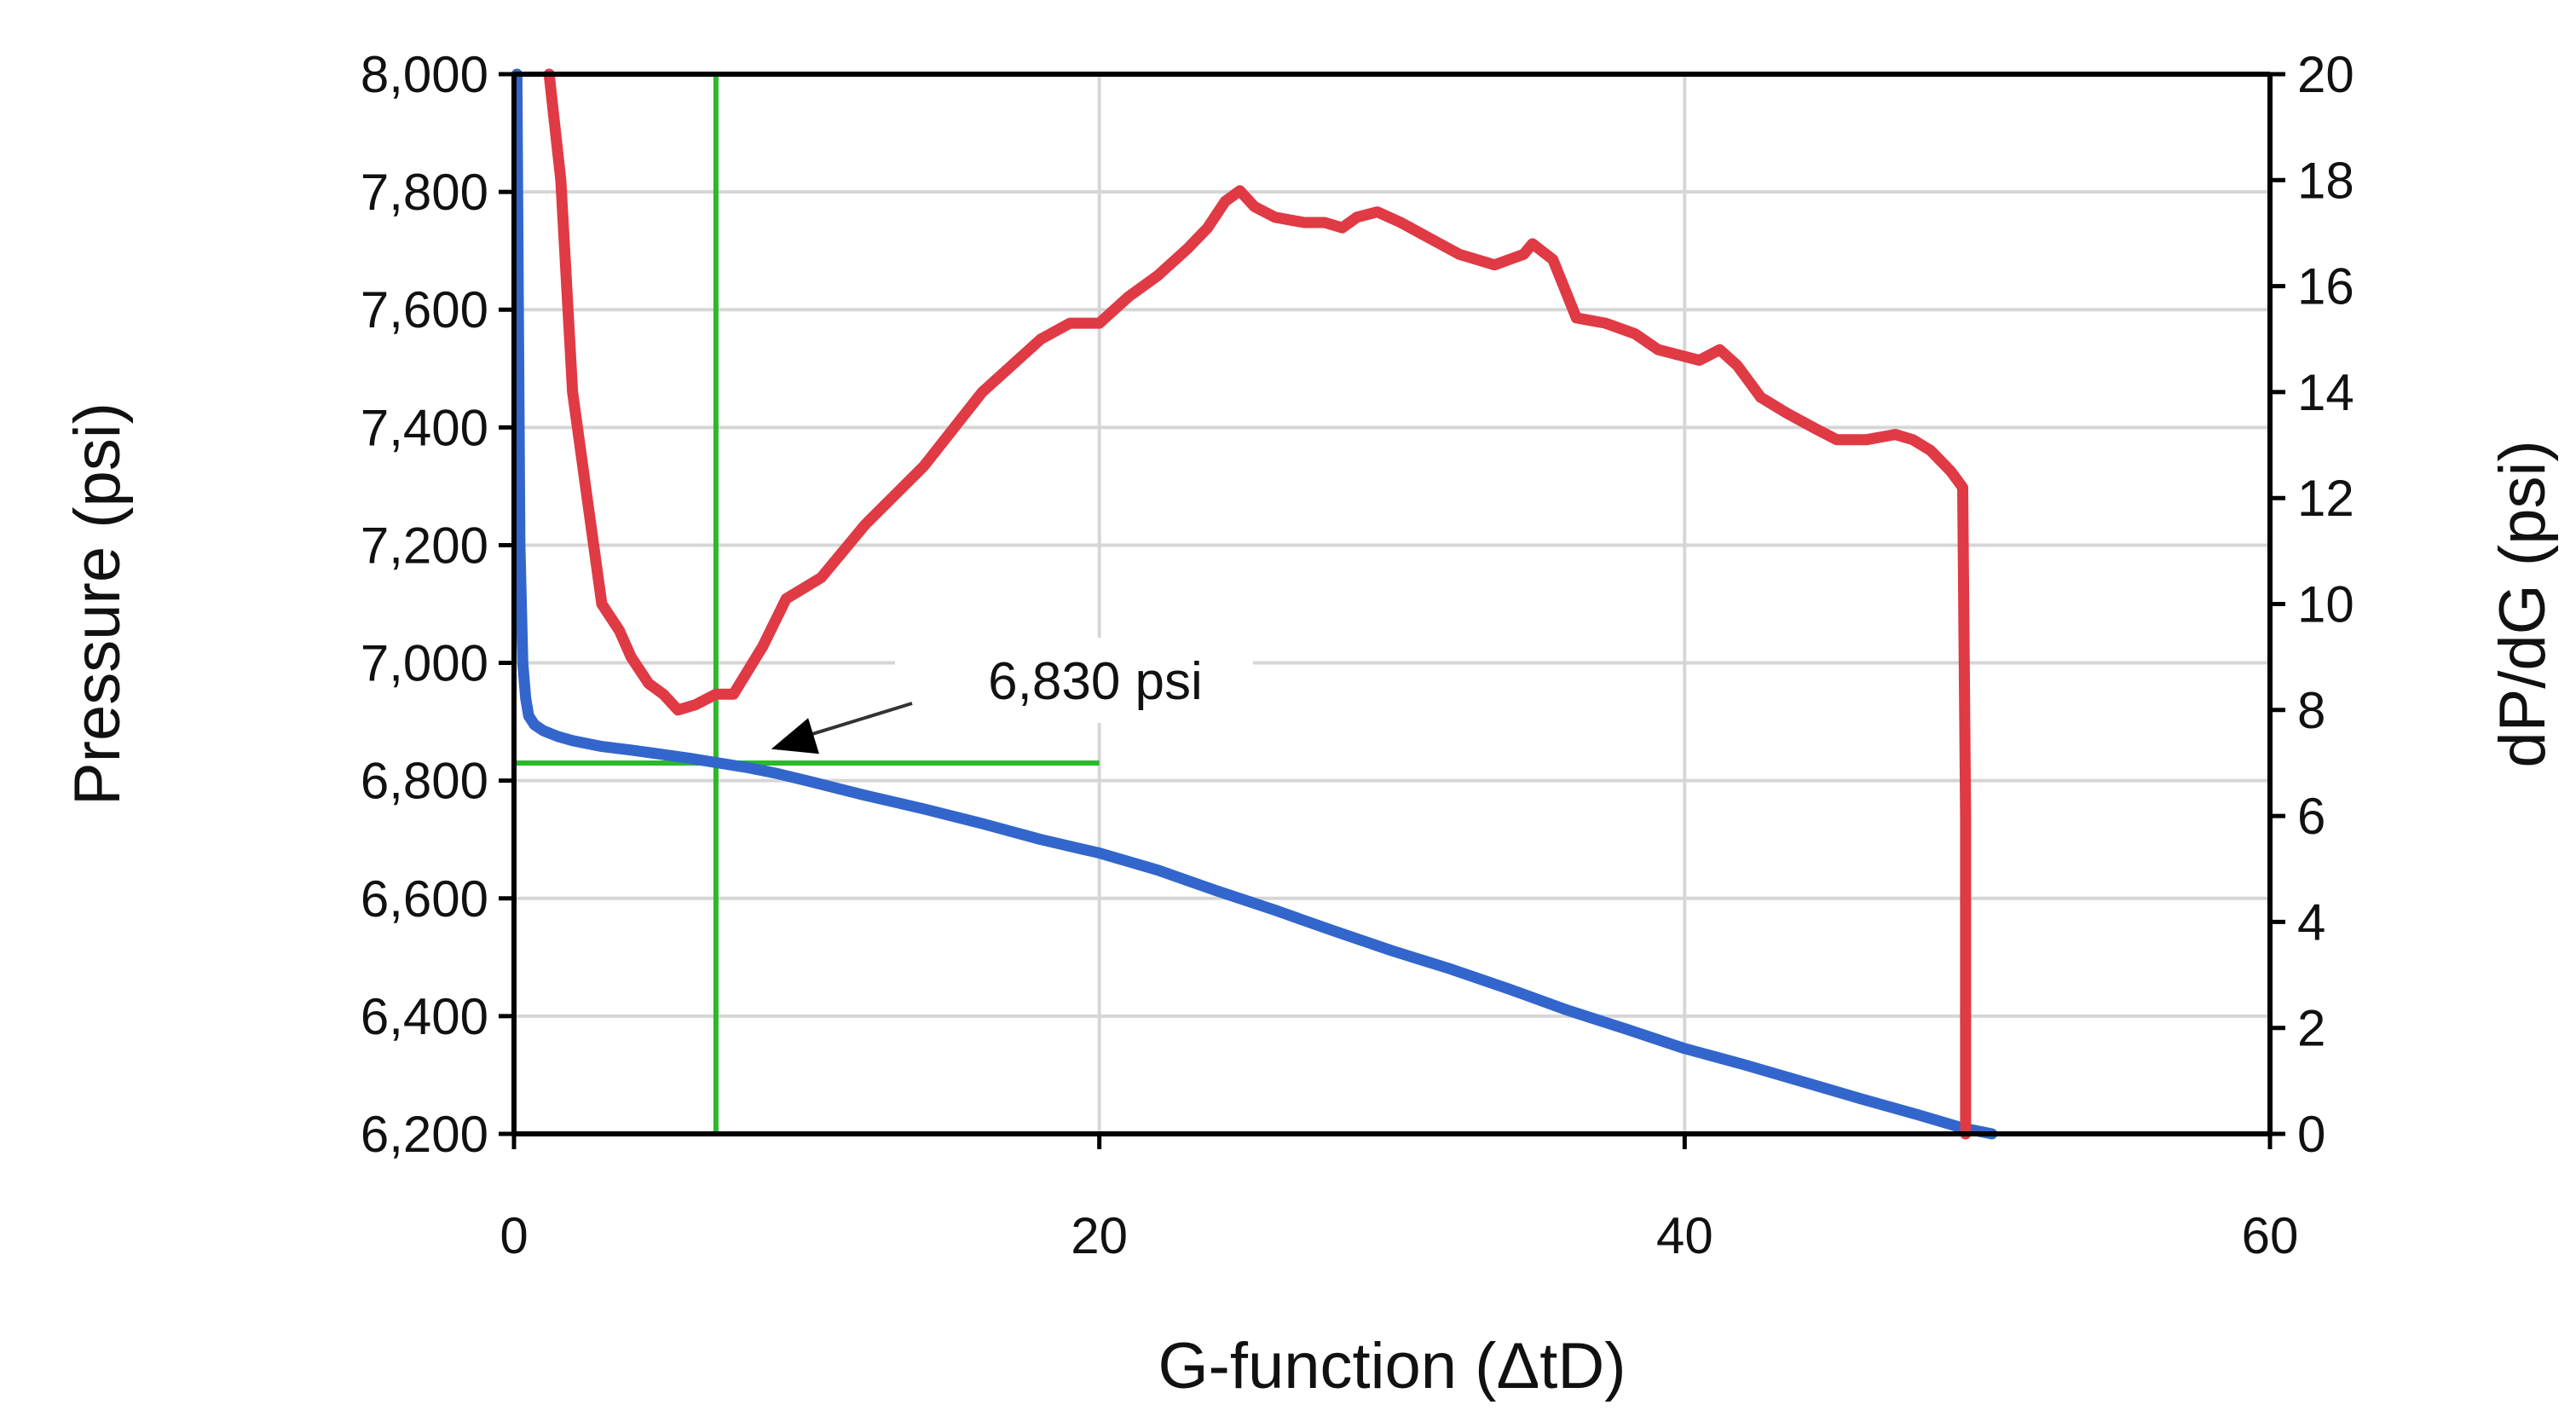 This screenshot has height=1428, width=2576. What do you see at coordinates (424, 309) in the screenshot?
I see `y-tick-label: 7,600` at bounding box center [424, 309].